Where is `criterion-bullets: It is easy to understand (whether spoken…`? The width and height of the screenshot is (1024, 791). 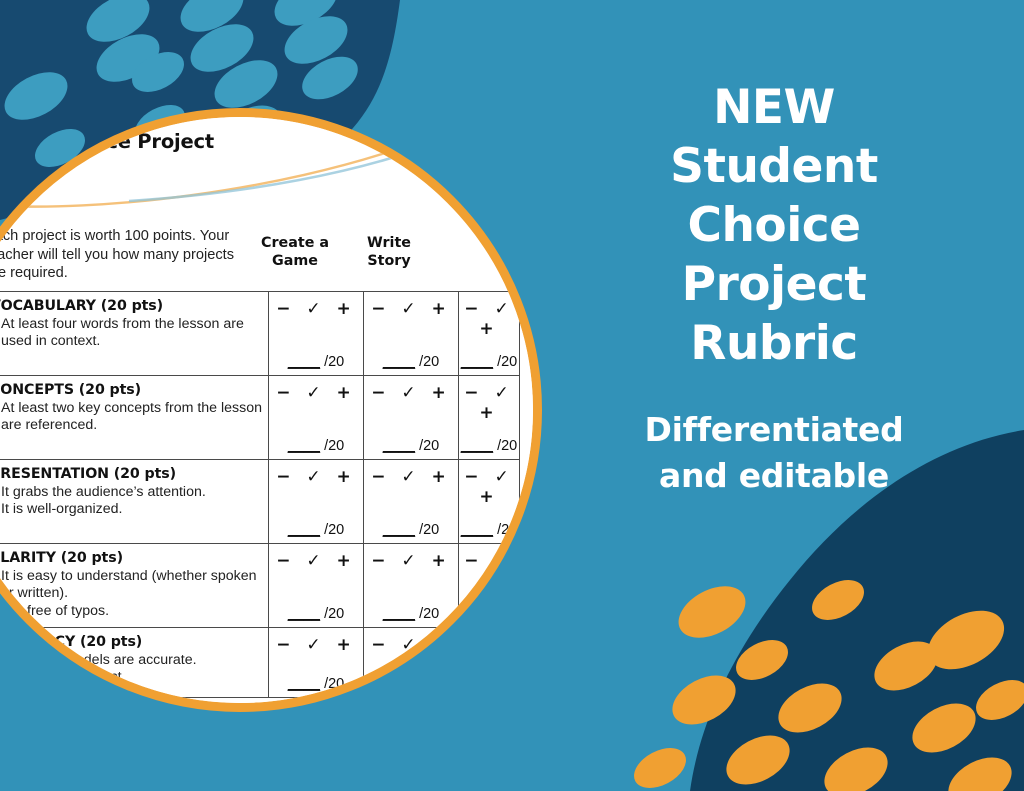 criterion-bullets: It is easy to understand (whether spoken… is located at coordinates (131, 594).